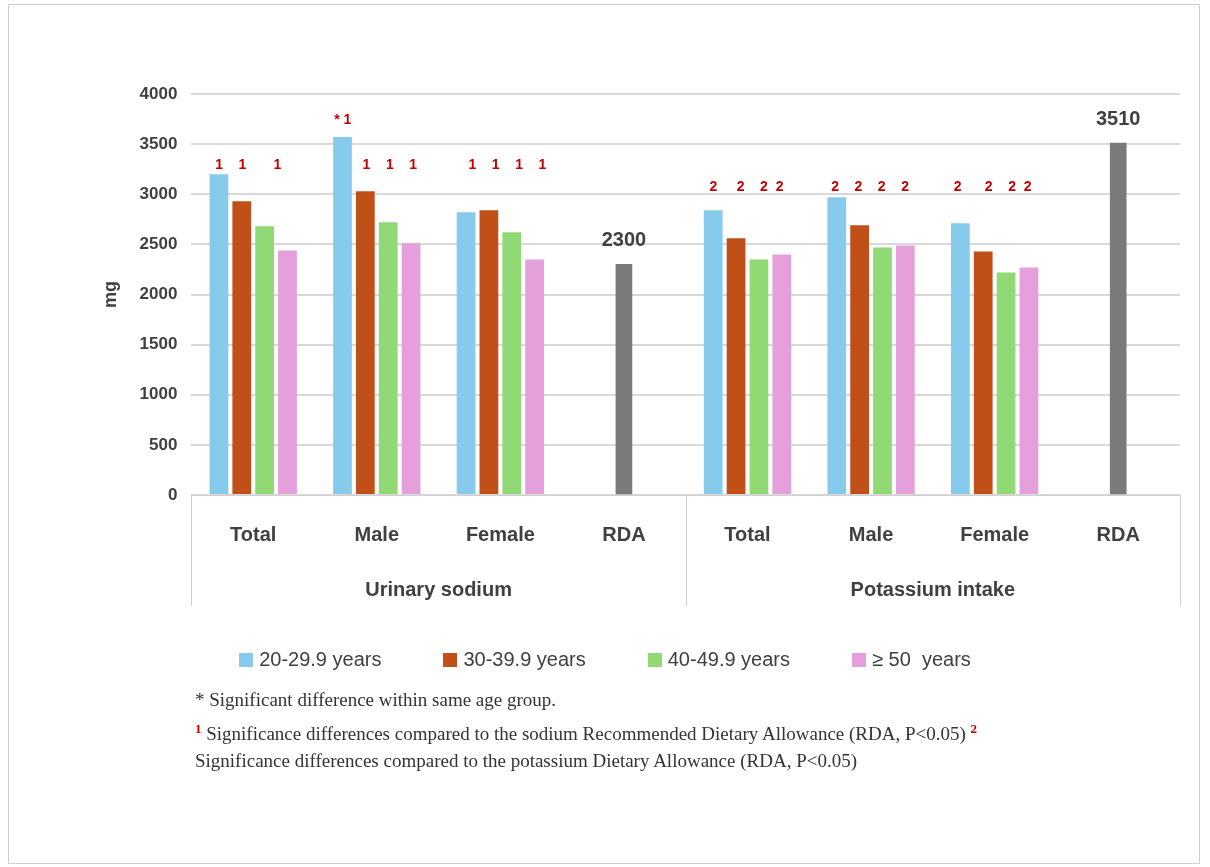  What do you see at coordinates (933, 588) in the screenshot?
I see `text: Potassium intake` at bounding box center [933, 588].